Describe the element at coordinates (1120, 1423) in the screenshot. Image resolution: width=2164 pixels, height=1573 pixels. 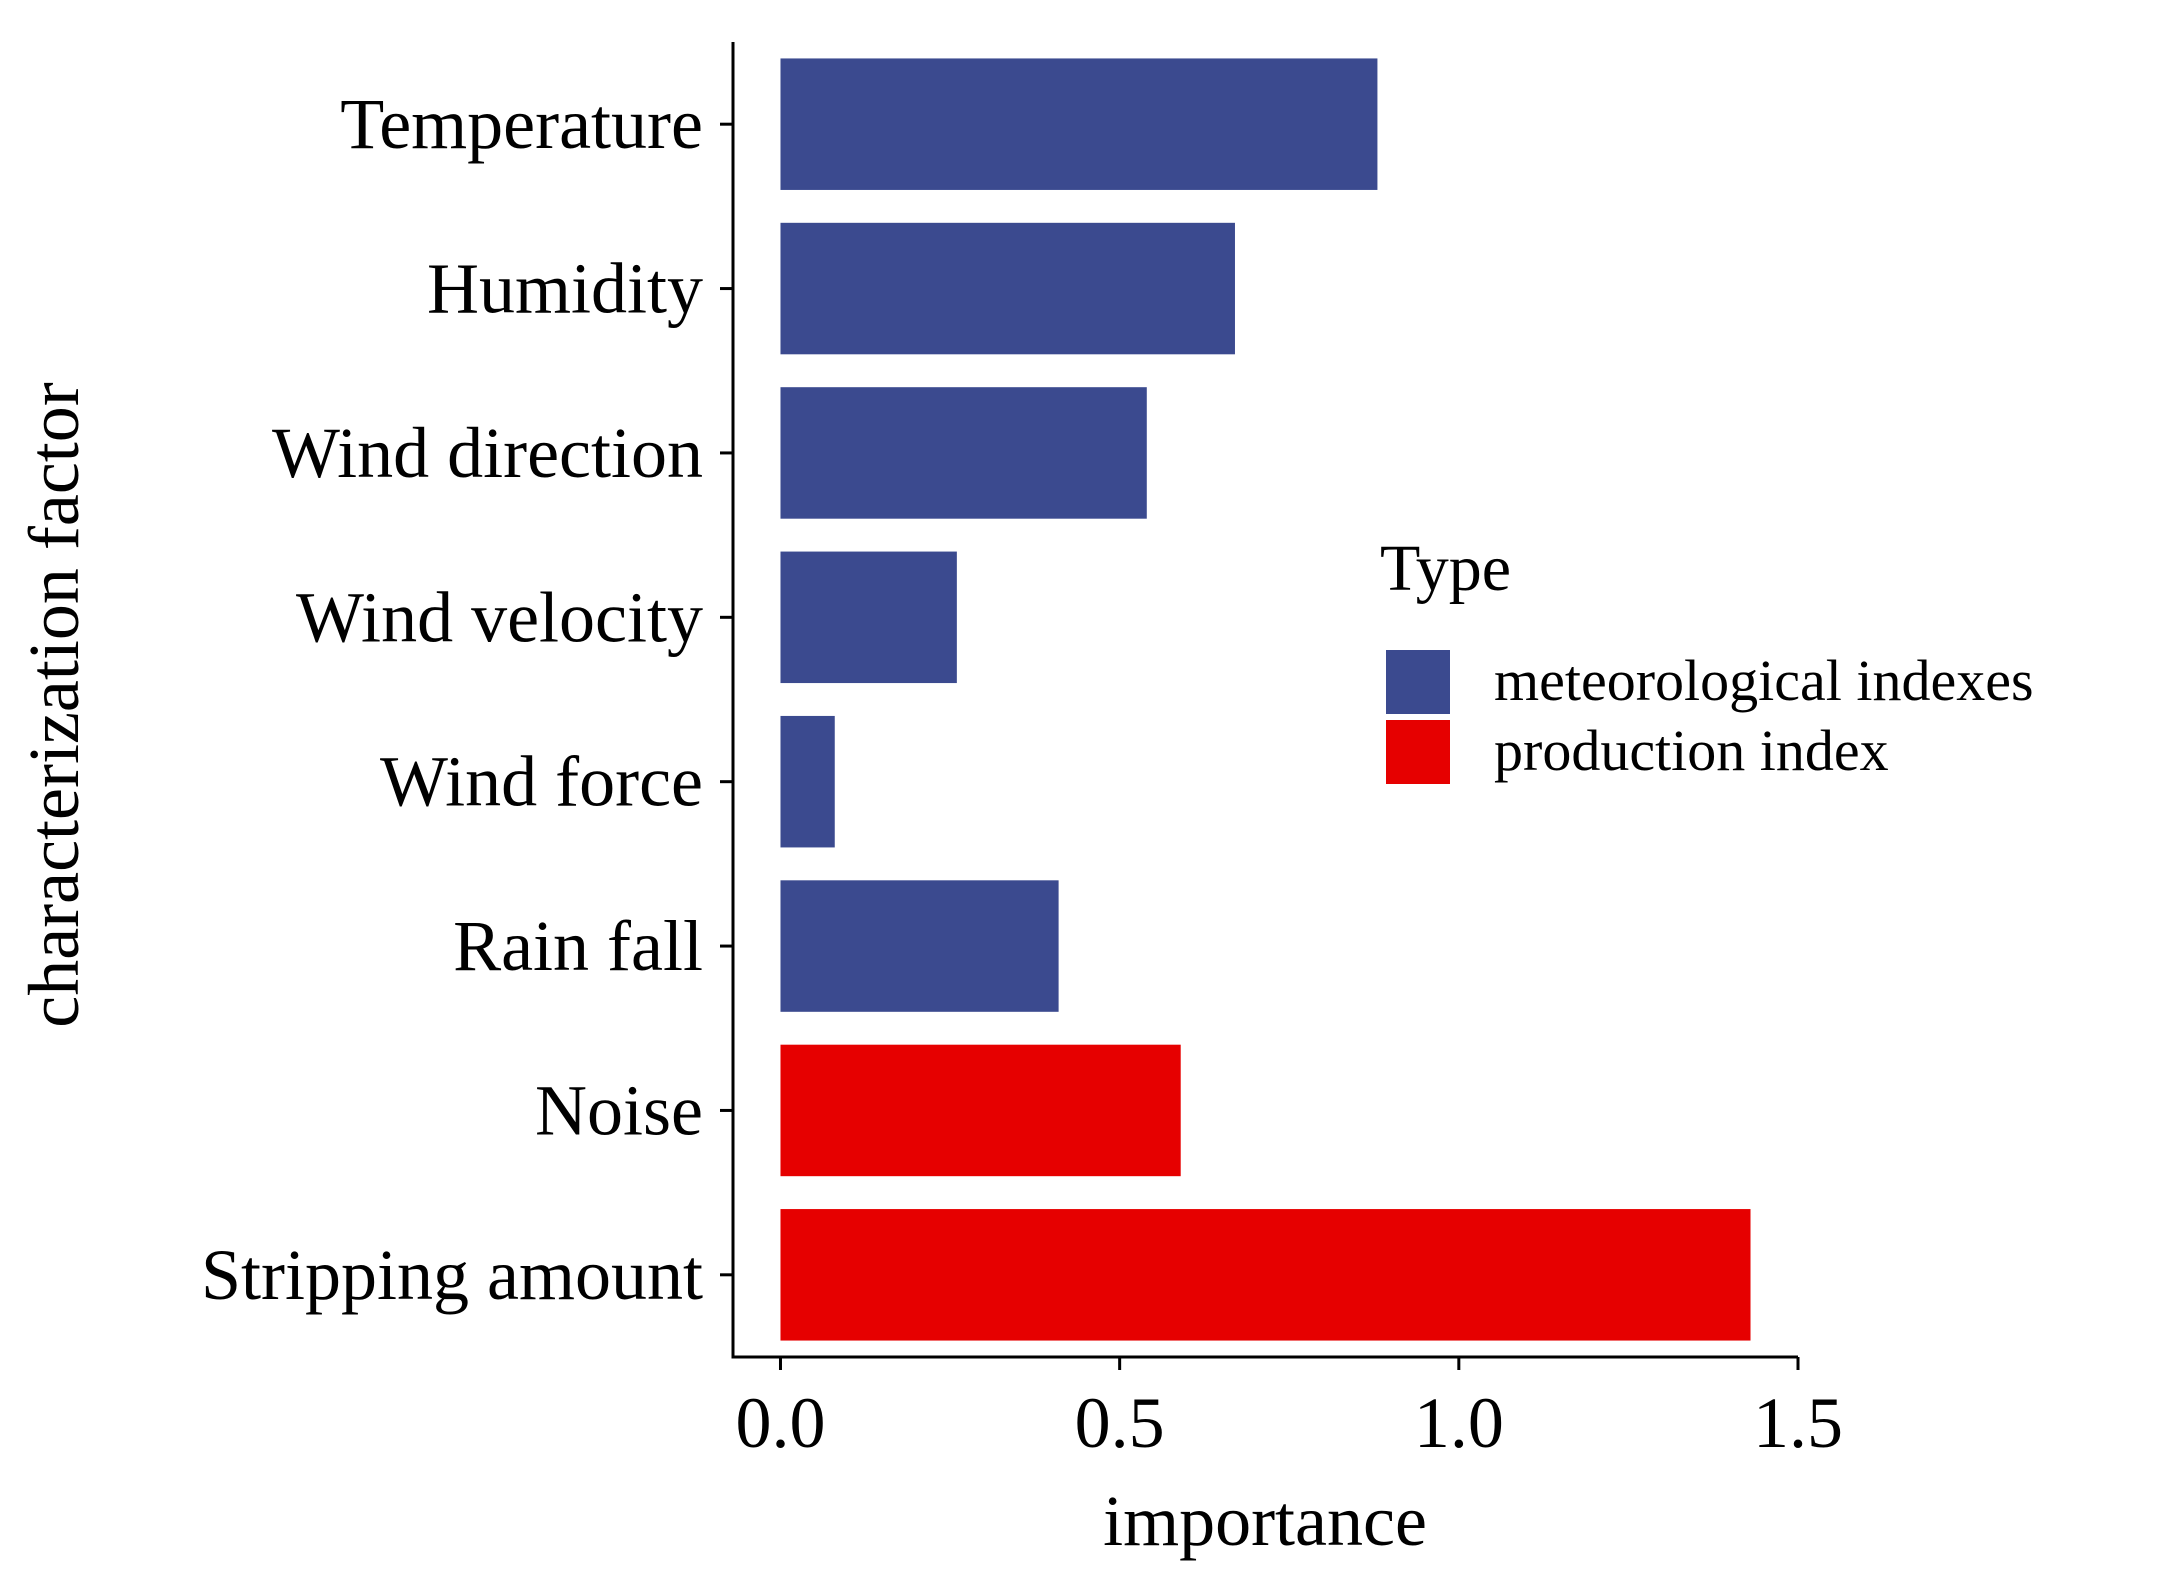
I see `x-tick-label: 0.5` at that location.